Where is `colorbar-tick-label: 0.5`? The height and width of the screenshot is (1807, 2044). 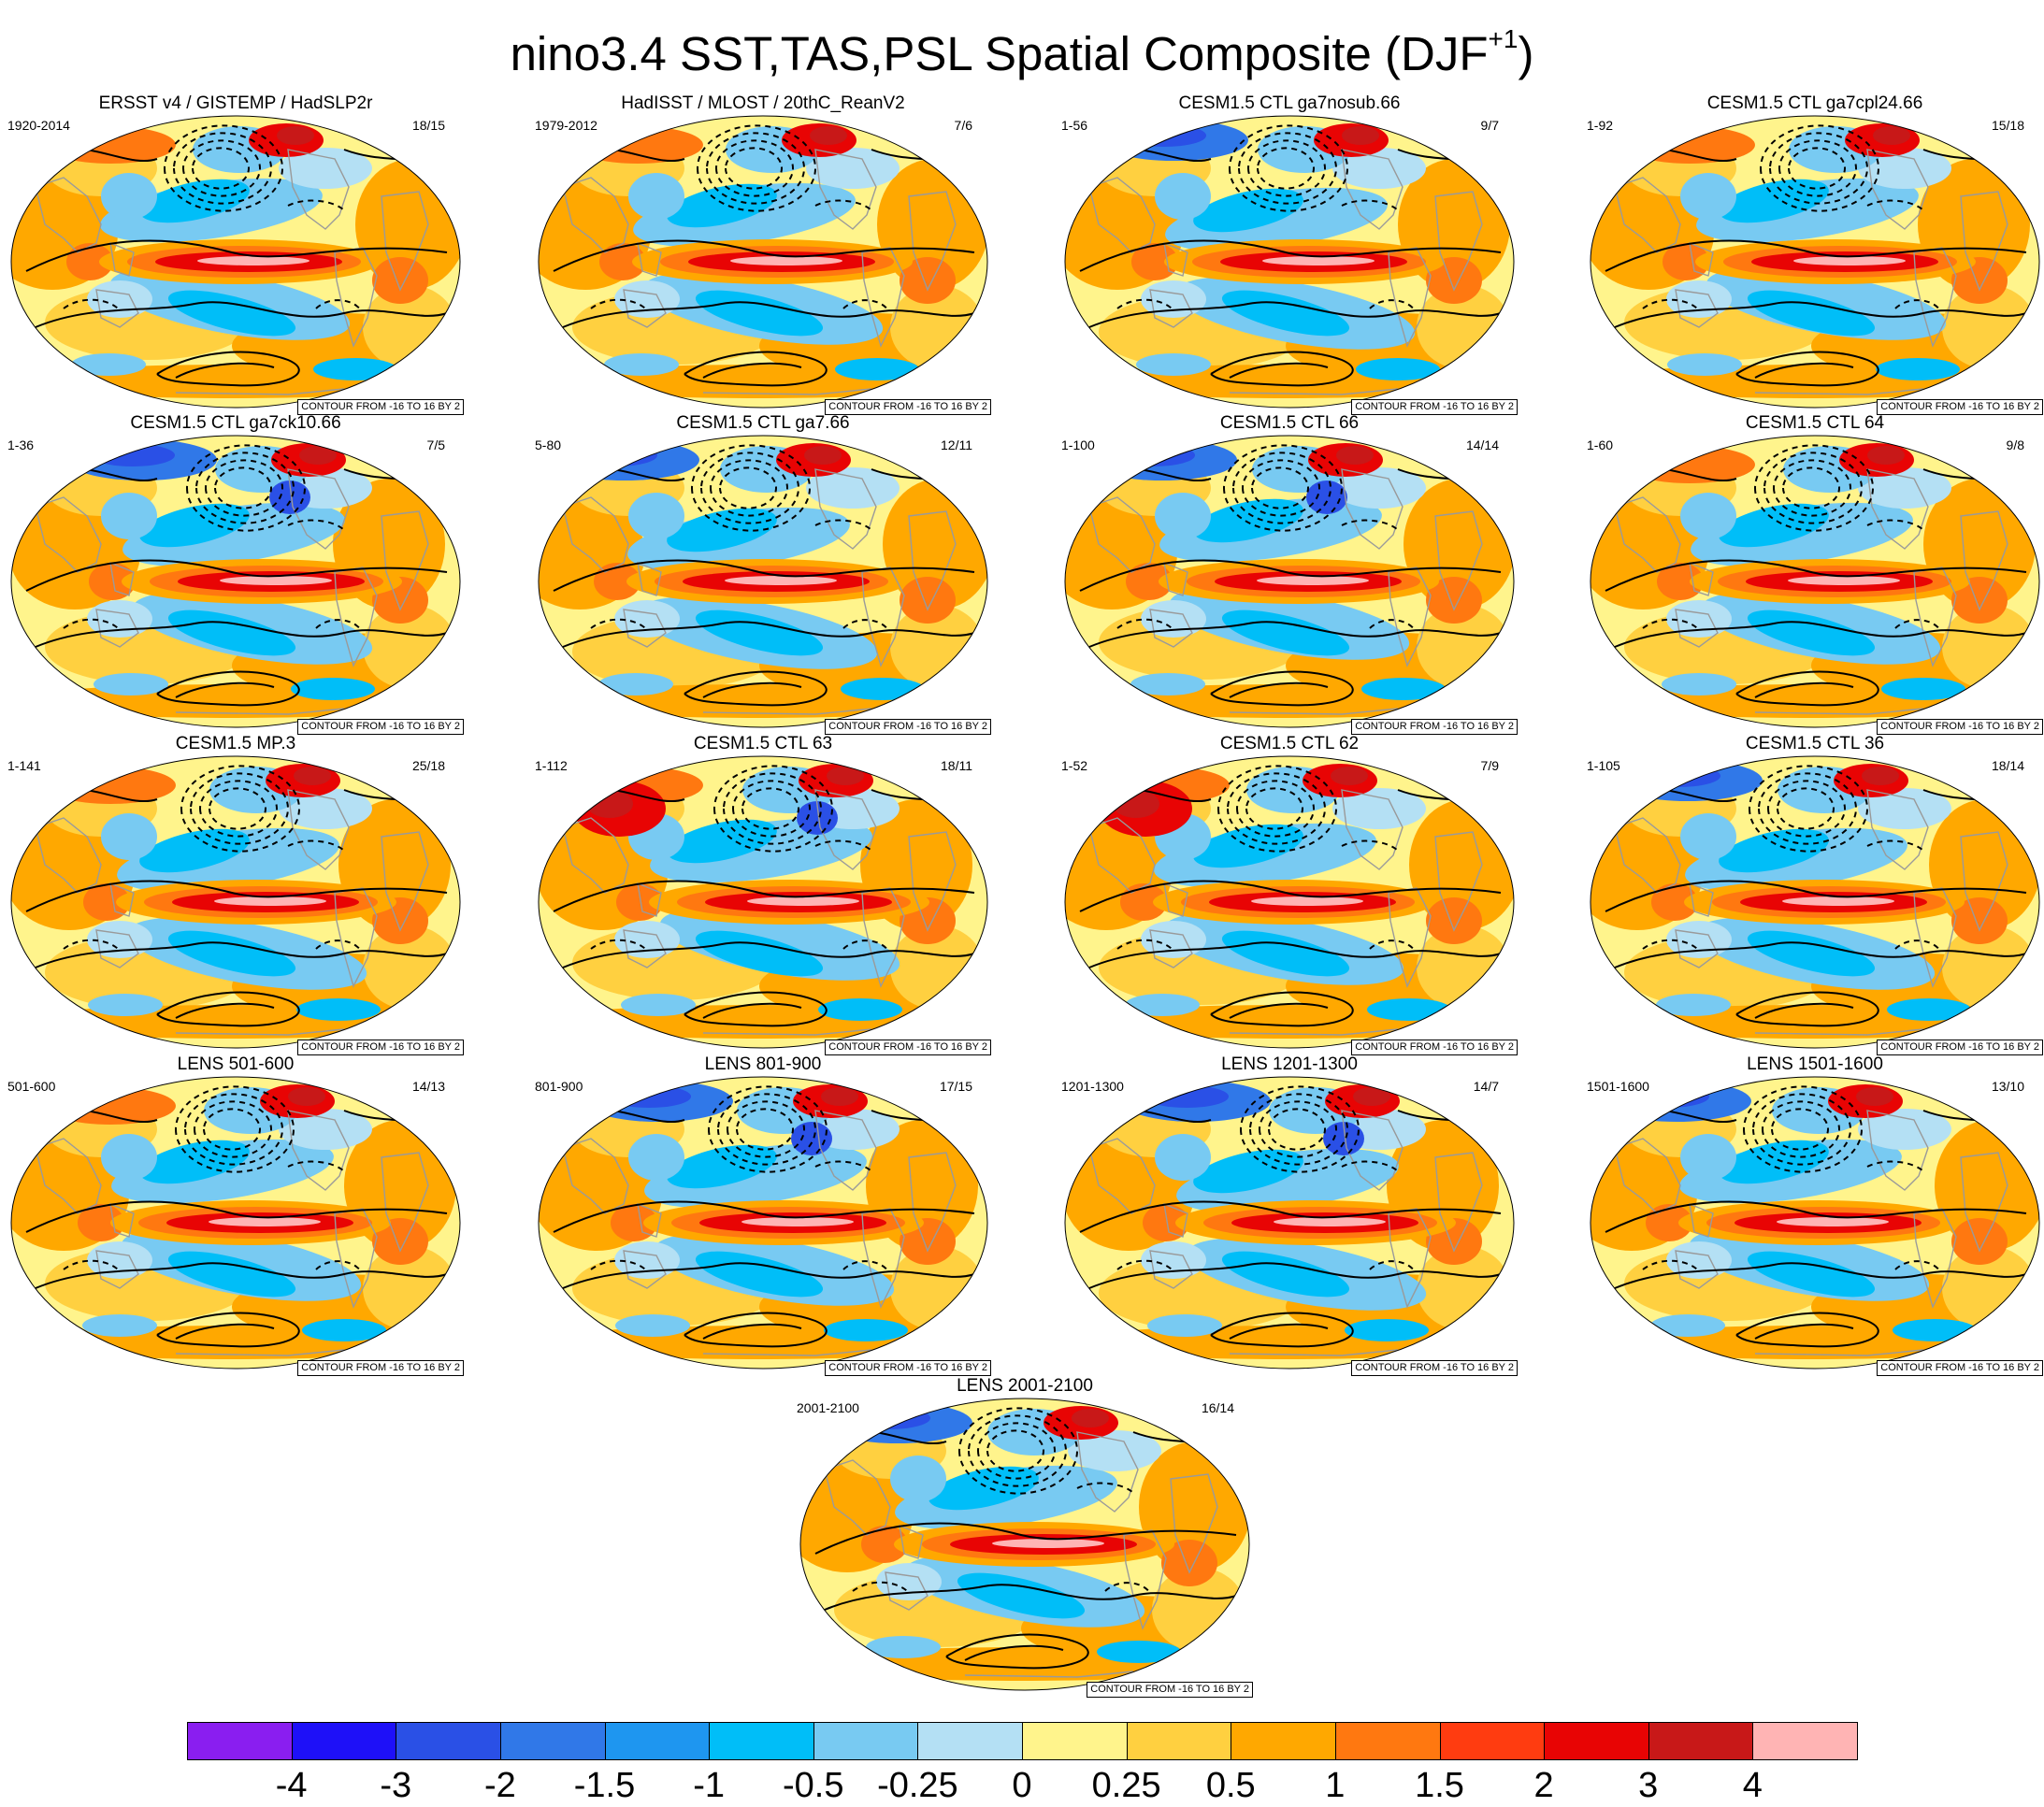
colorbar-tick-label: 0.5 is located at coordinates (1230, 1785).